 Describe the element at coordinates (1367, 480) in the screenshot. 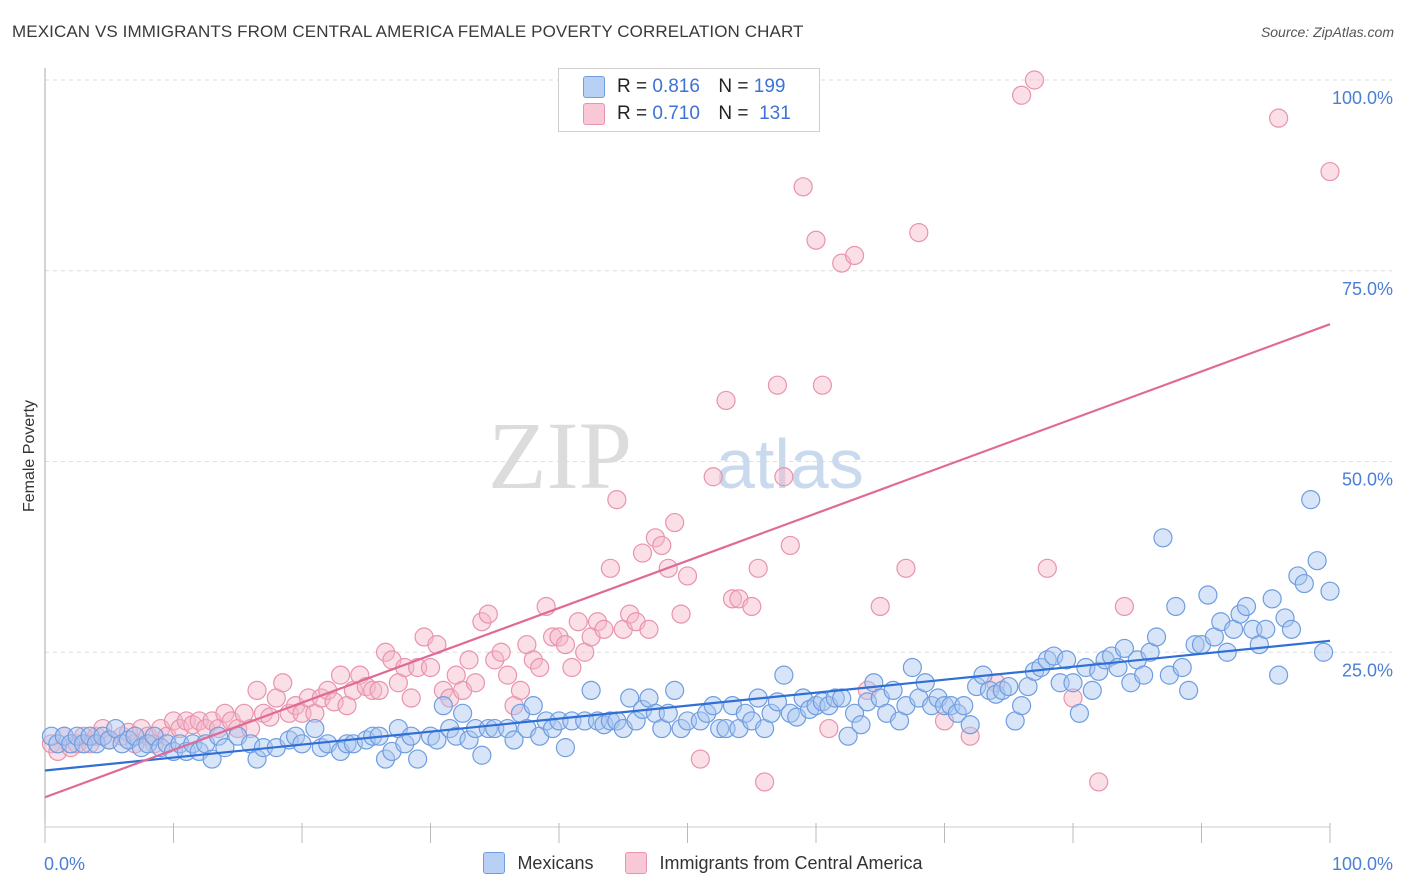

I see `y-tick-label: 50.0%` at that location.